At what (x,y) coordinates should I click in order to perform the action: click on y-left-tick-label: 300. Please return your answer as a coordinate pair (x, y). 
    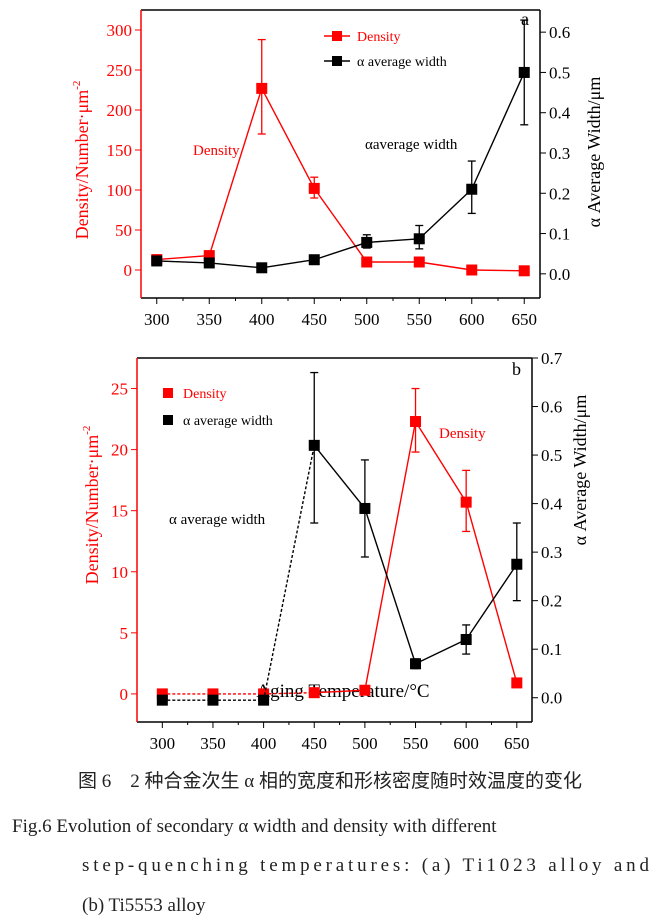
    Looking at the image, I should click on (120, 30).